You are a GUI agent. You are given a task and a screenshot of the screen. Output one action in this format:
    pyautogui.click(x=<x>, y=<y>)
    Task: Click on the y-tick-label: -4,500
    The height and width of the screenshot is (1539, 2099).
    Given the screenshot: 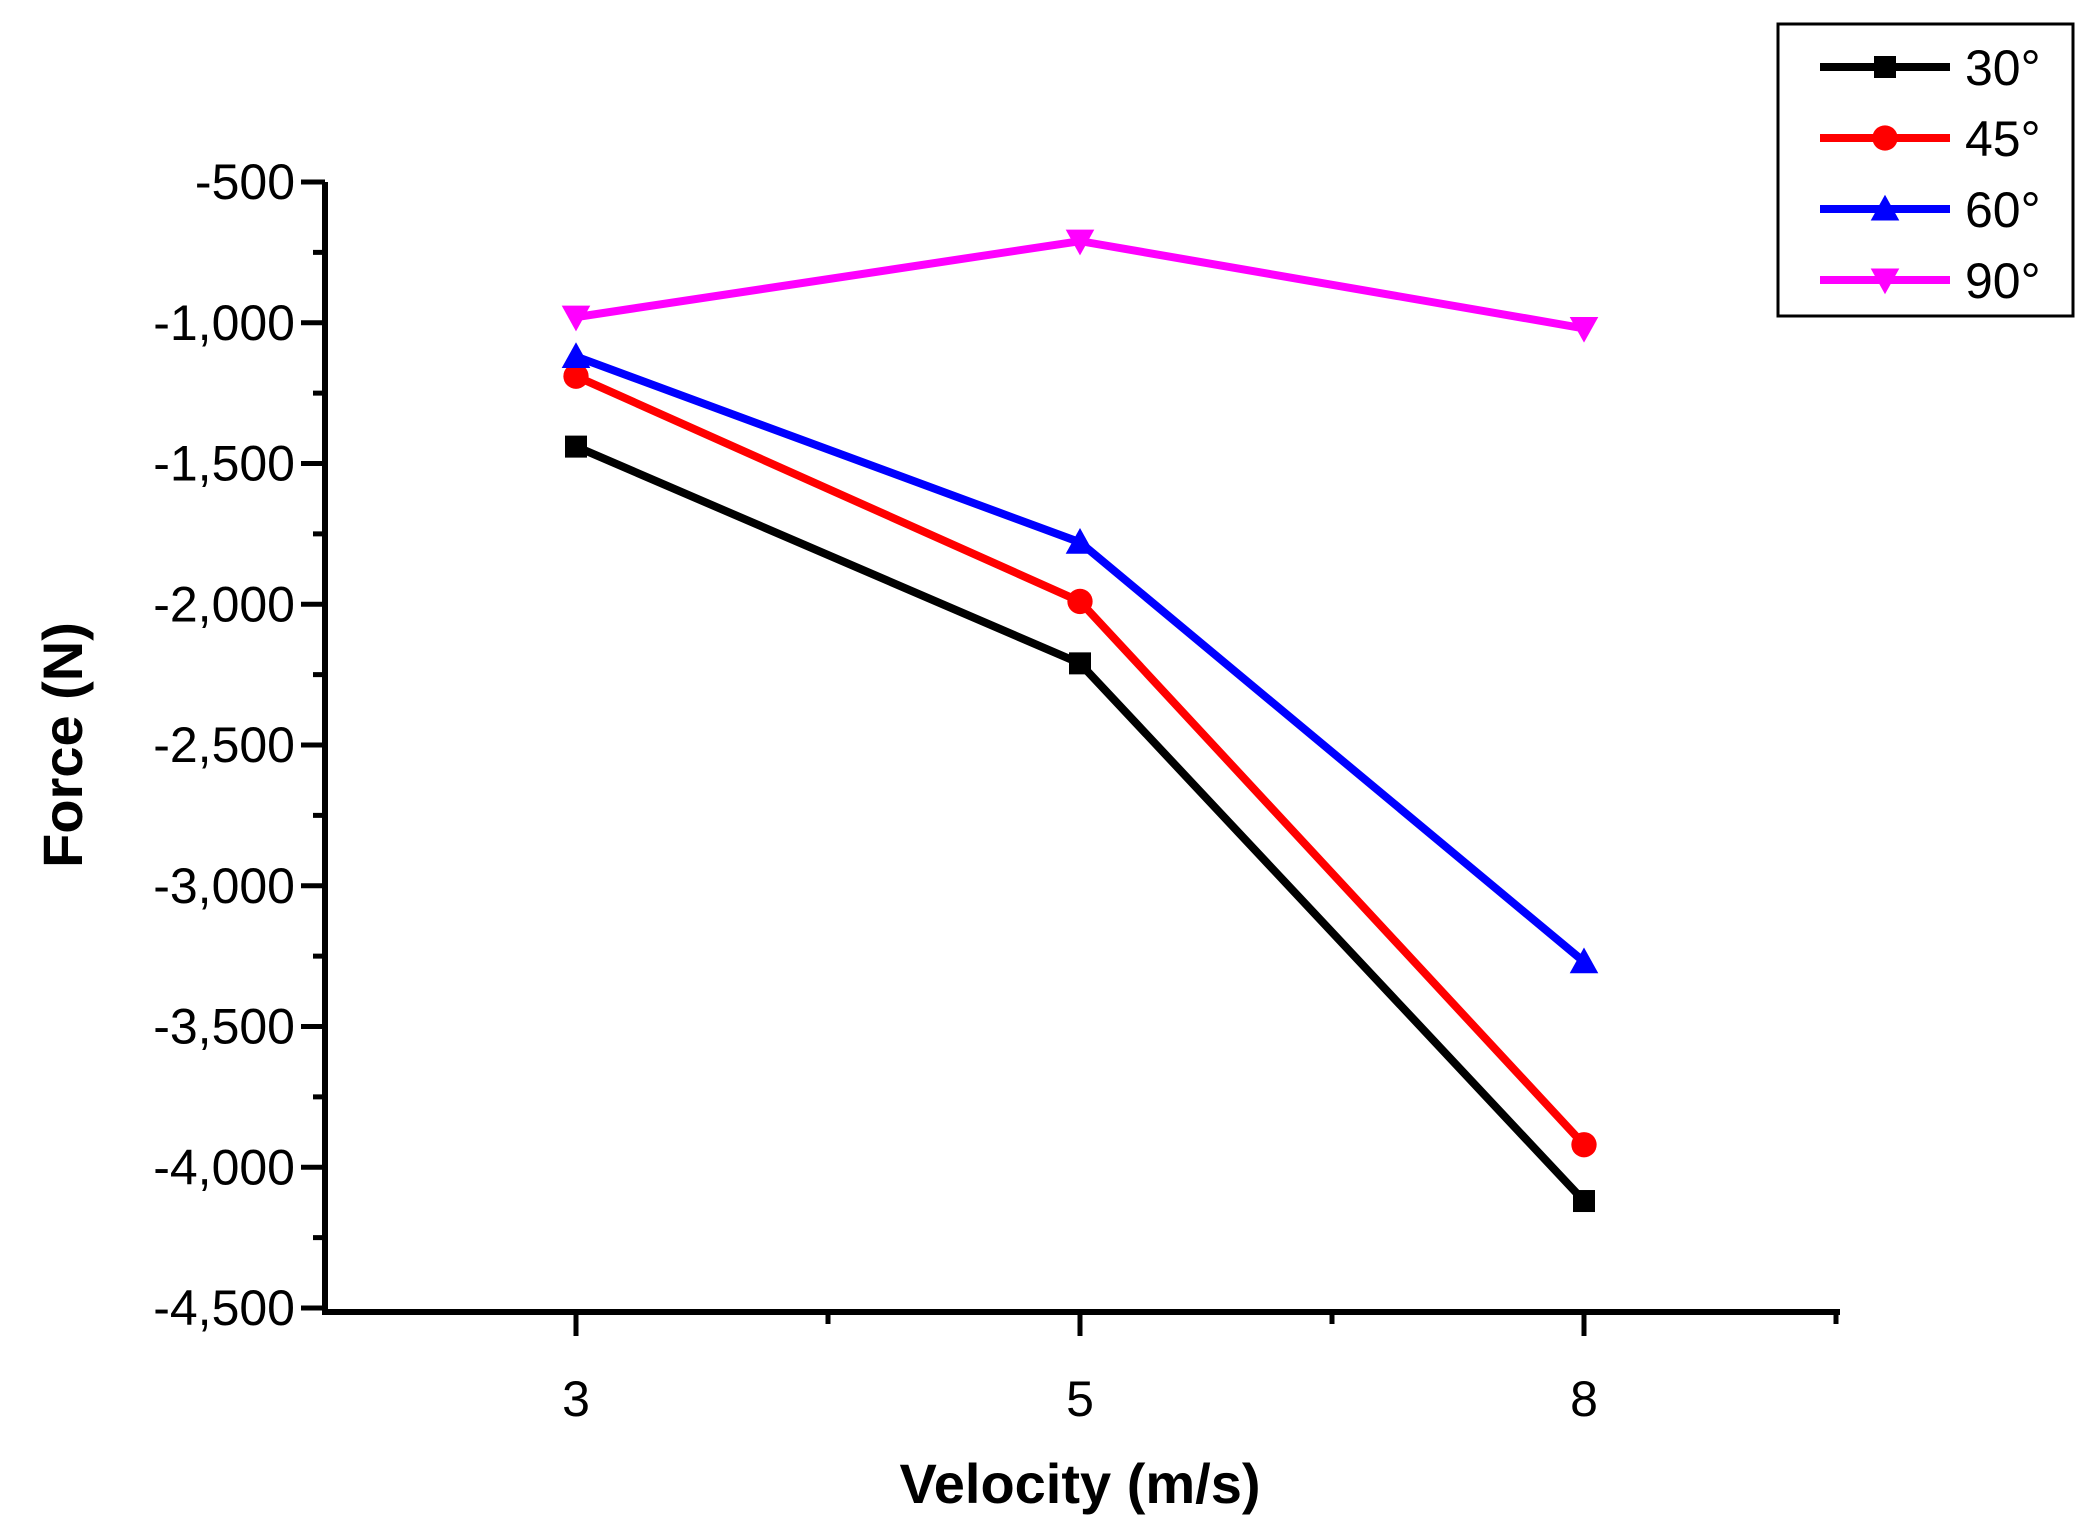 What is the action you would take?
    pyautogui.click(x=224, y=1308)
    